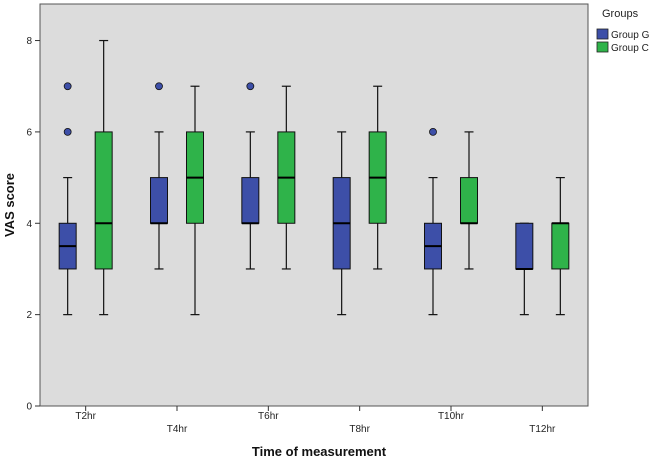 The width and height of the screenshot is (659, 457). I want to click on x-tick-label: T4hr, so click(177, 429).